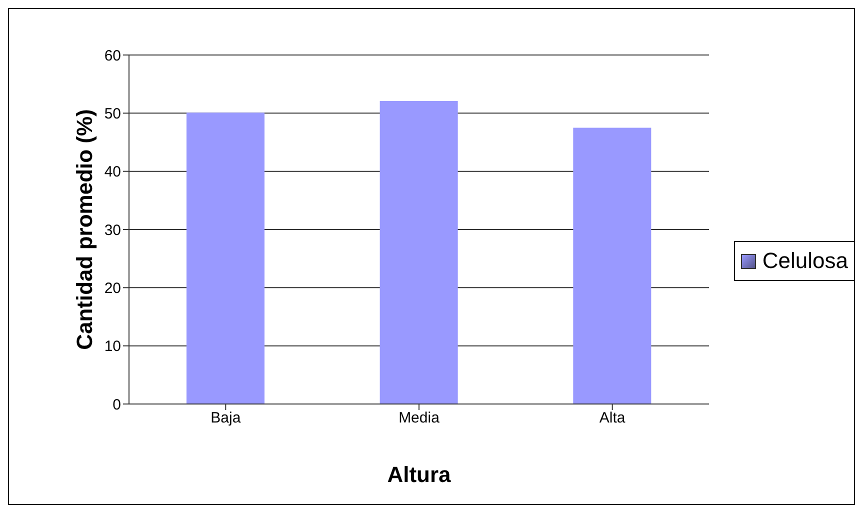 Image resolution: width=861 pixels, height=510 pixels. I want to click on x-axis-title: Altura, so click(419, 474).